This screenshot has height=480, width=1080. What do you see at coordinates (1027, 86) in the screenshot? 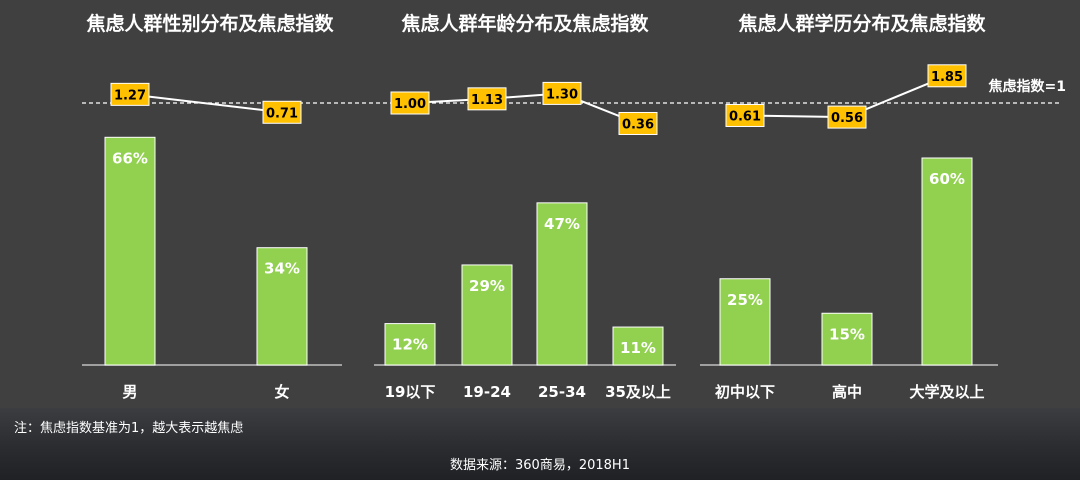
I see `reference-label: 焦虑指数=1` at bounding box center [1027, 86].